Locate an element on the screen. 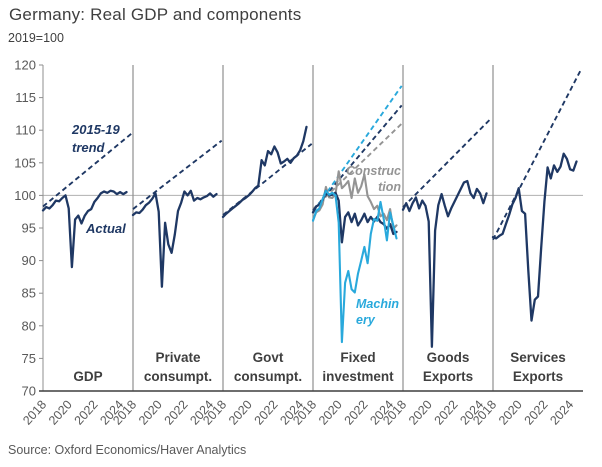  panel-caption-line1: Services is located at coordinates (538, 357).